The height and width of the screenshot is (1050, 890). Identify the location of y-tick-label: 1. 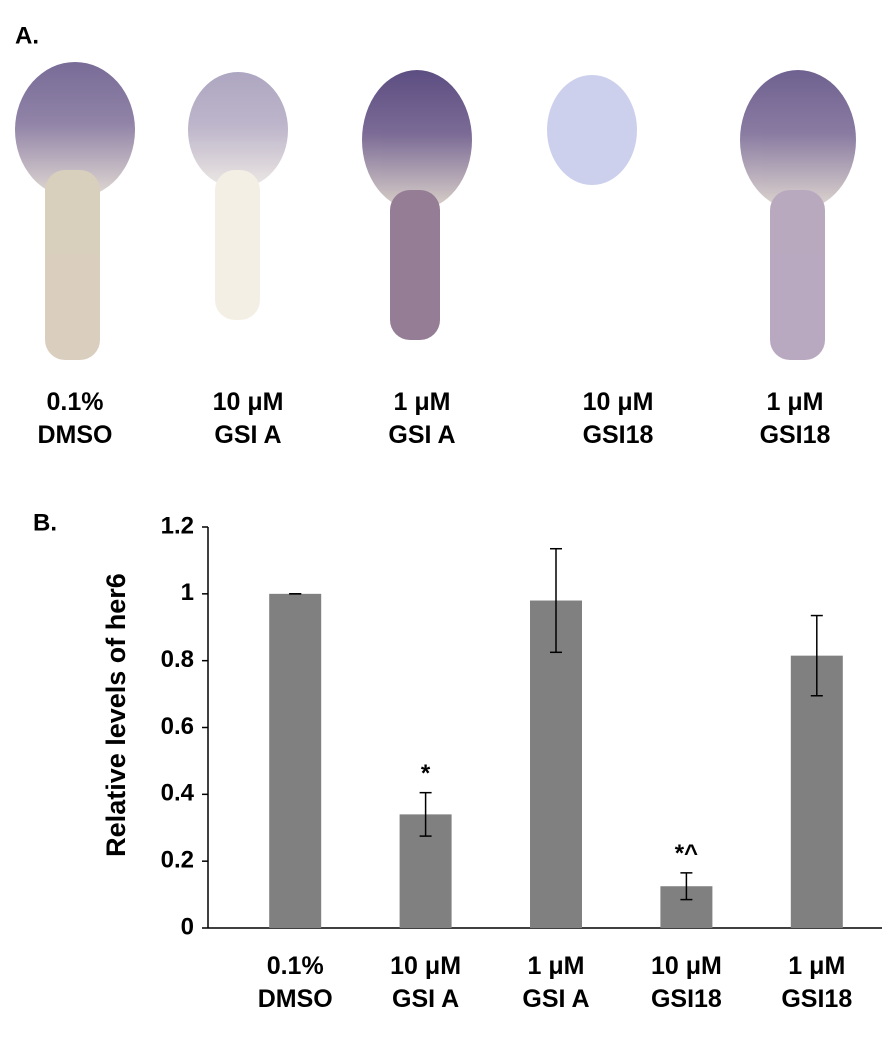
(187, 592).